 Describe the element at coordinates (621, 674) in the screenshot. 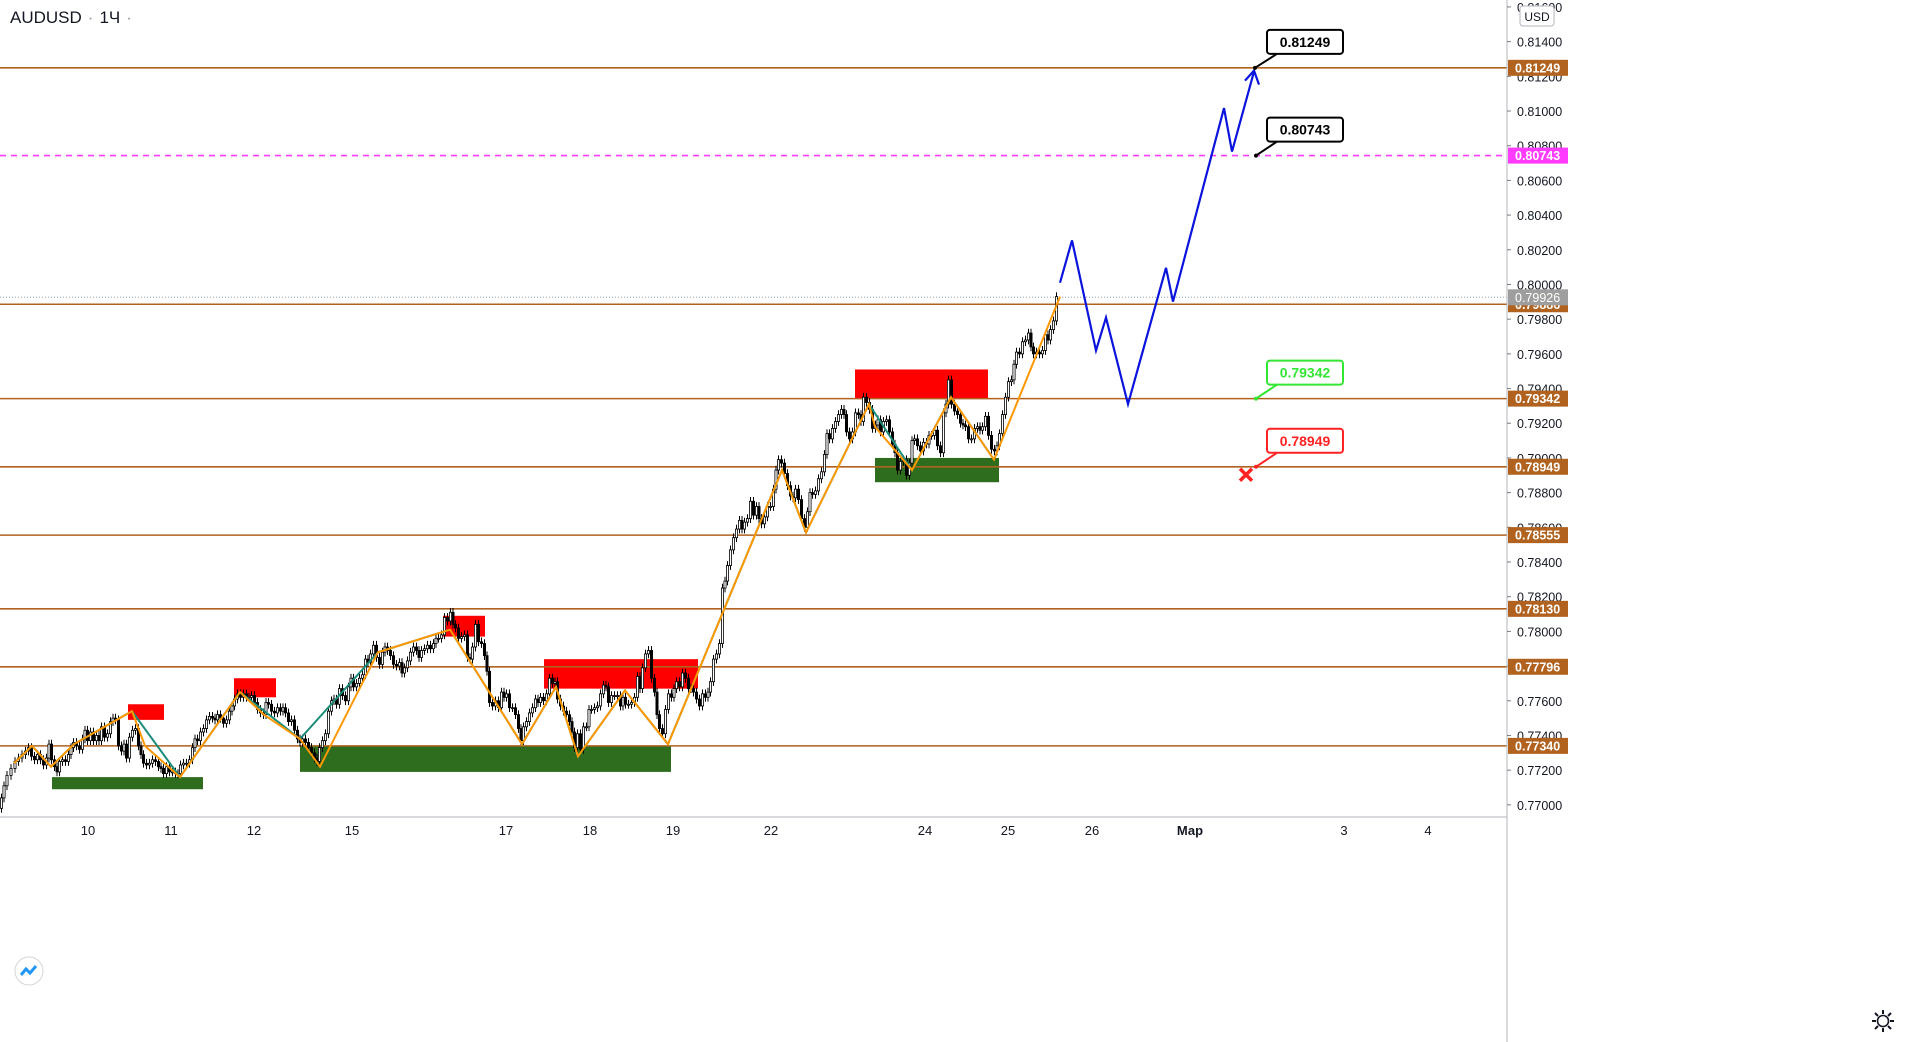

I see `resistance-zone` at that location.